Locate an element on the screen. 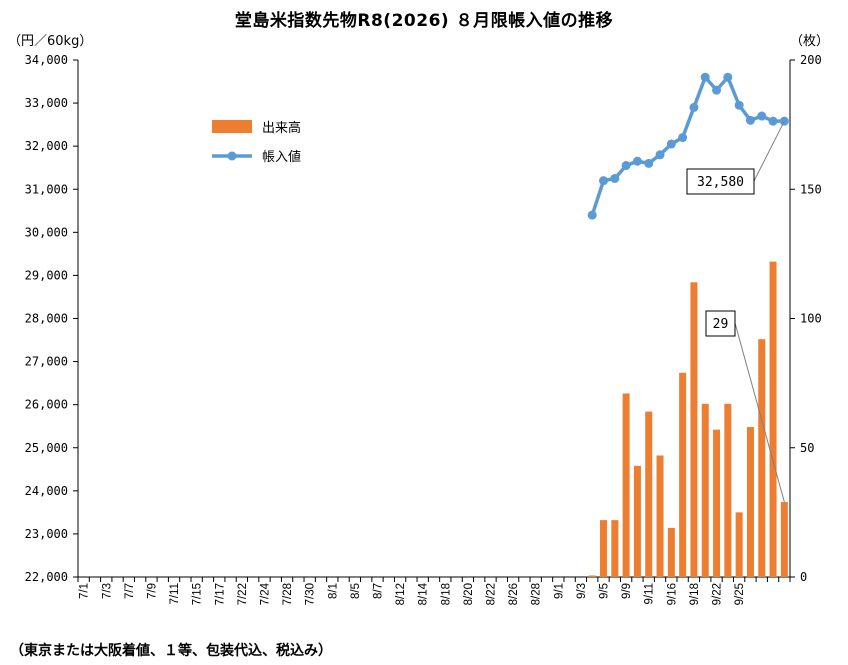 The width and height of the screenshot is (848, 665). x-tick-label: 7/24 is located at coordinates (265, 593).